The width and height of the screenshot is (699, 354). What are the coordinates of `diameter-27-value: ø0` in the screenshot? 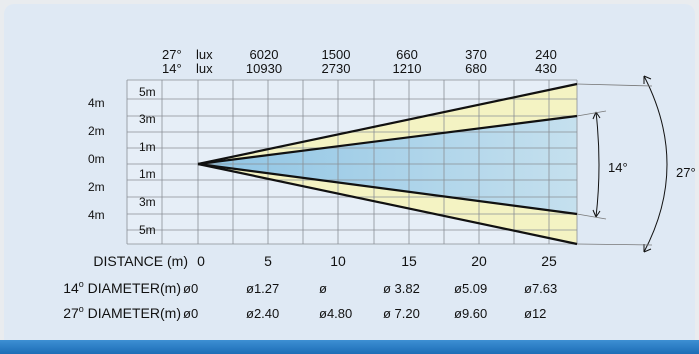 It's located at (190, 313).